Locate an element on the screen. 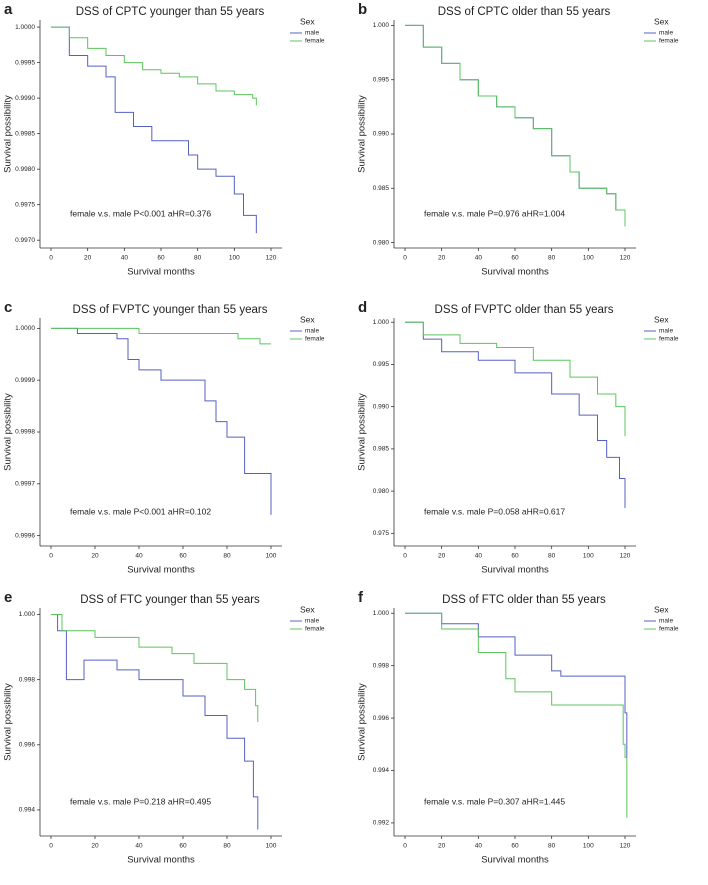 The width and height of the screenshot is (708, 885). annotation: female v.s. male P=0.307 aHR=1.445 is located at coordinates (494, 801).